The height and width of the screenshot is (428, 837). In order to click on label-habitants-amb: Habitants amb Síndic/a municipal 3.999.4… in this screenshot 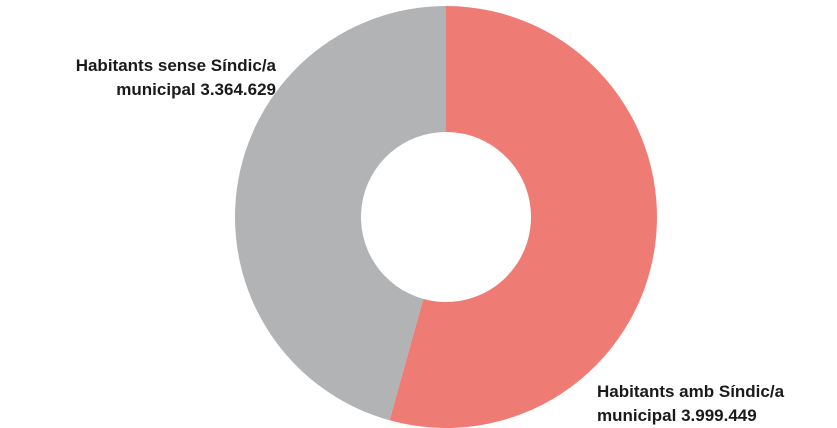, I will do `click(690, 404)`.